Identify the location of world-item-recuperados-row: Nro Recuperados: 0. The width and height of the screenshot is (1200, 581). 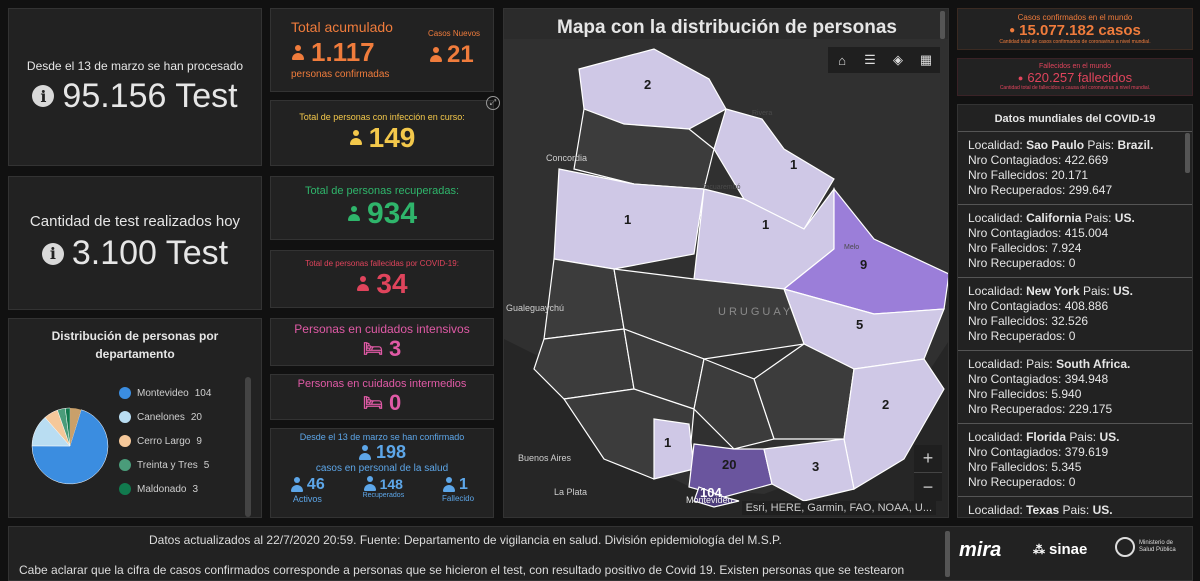
(1075, 263).